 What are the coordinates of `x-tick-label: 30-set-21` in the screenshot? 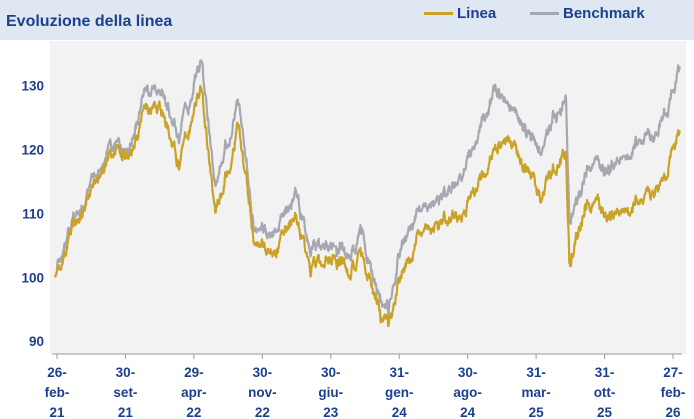 It's located at (125, 392).